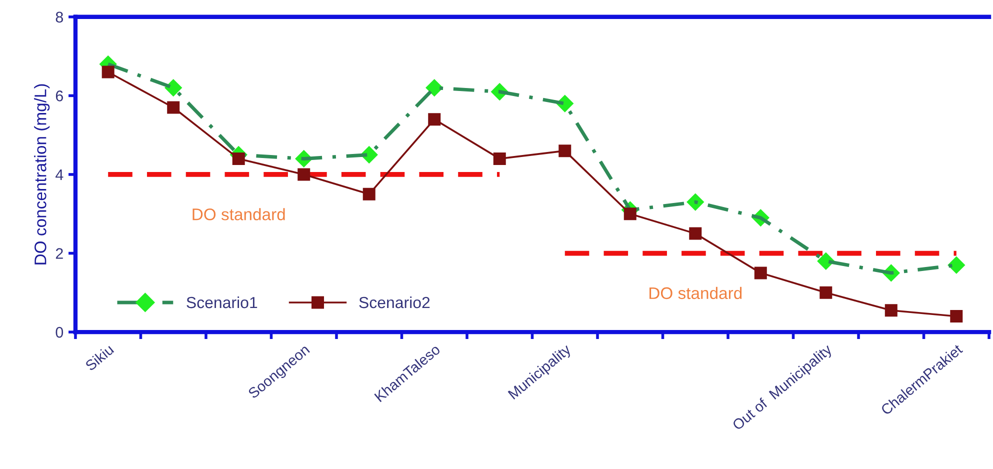 The width and height of the screenshot is (993, 469). What do you see at coordinates (59, 253) in the screenshot?
I see `y-tick-label: 2` at bounding box center [59, 253].